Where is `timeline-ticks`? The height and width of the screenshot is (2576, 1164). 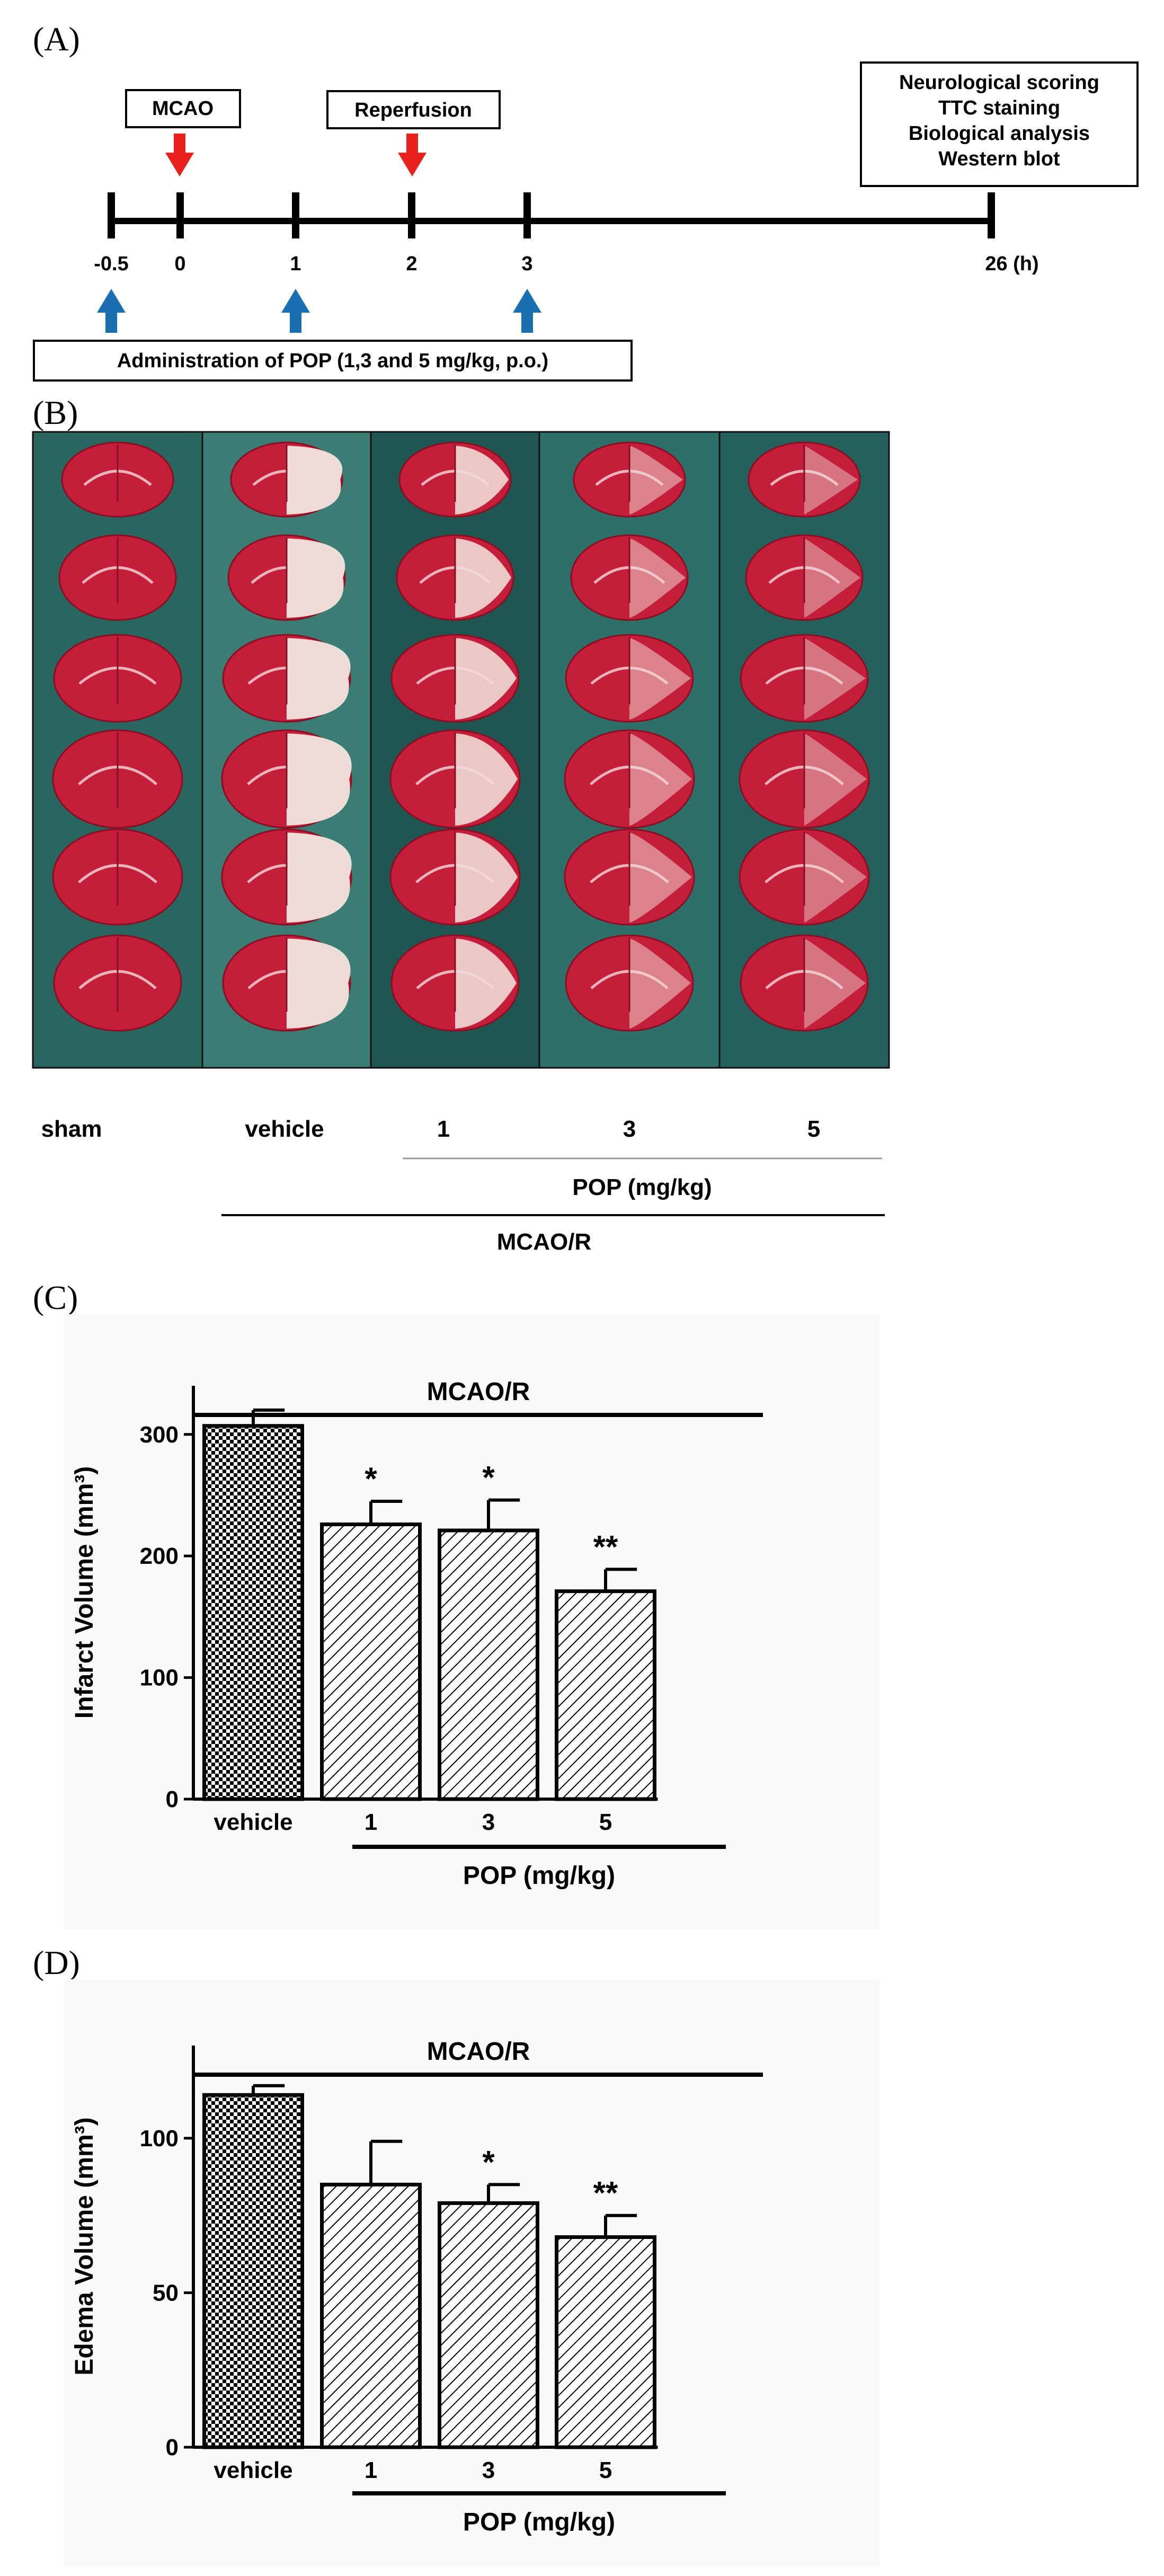
timeline-ticks is located at coordinates (551, 215).